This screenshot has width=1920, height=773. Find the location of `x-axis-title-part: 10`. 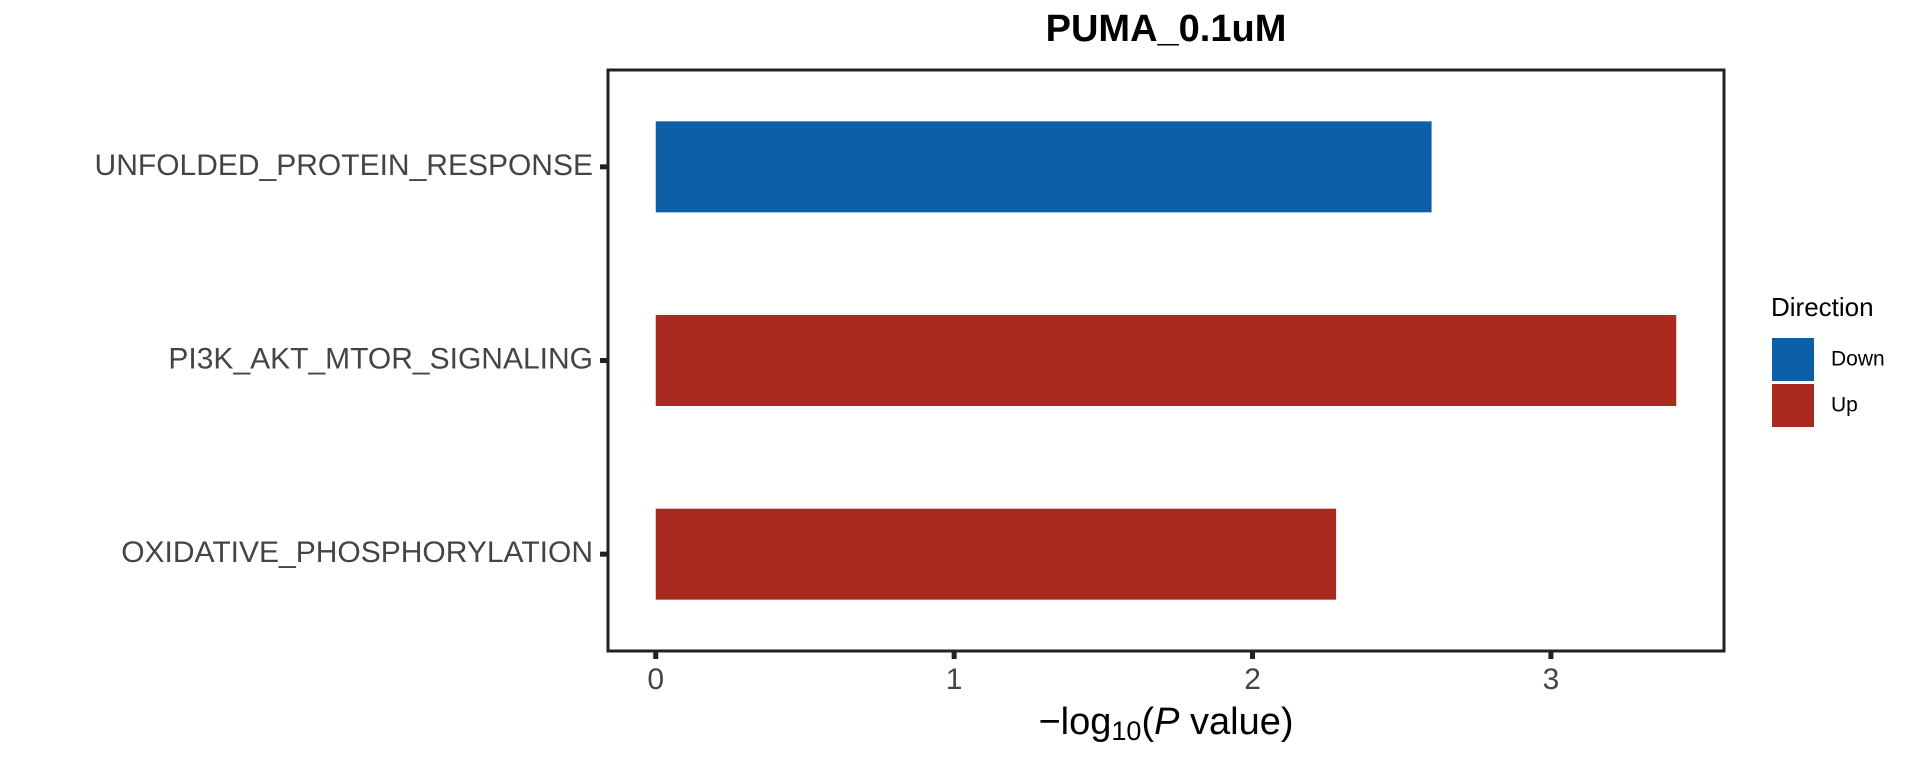

x-axis-title-part: 10 is located at coordinates (1126, 731).